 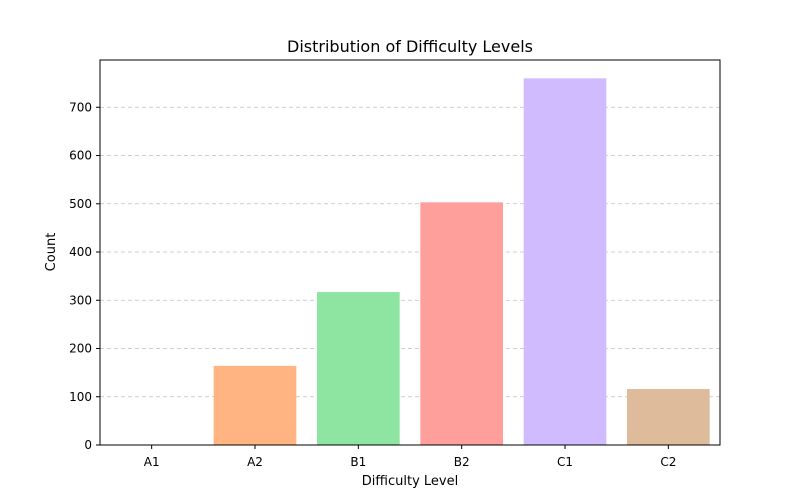 I want to click on y-tick-label: 600, so click(x=80, y=156).